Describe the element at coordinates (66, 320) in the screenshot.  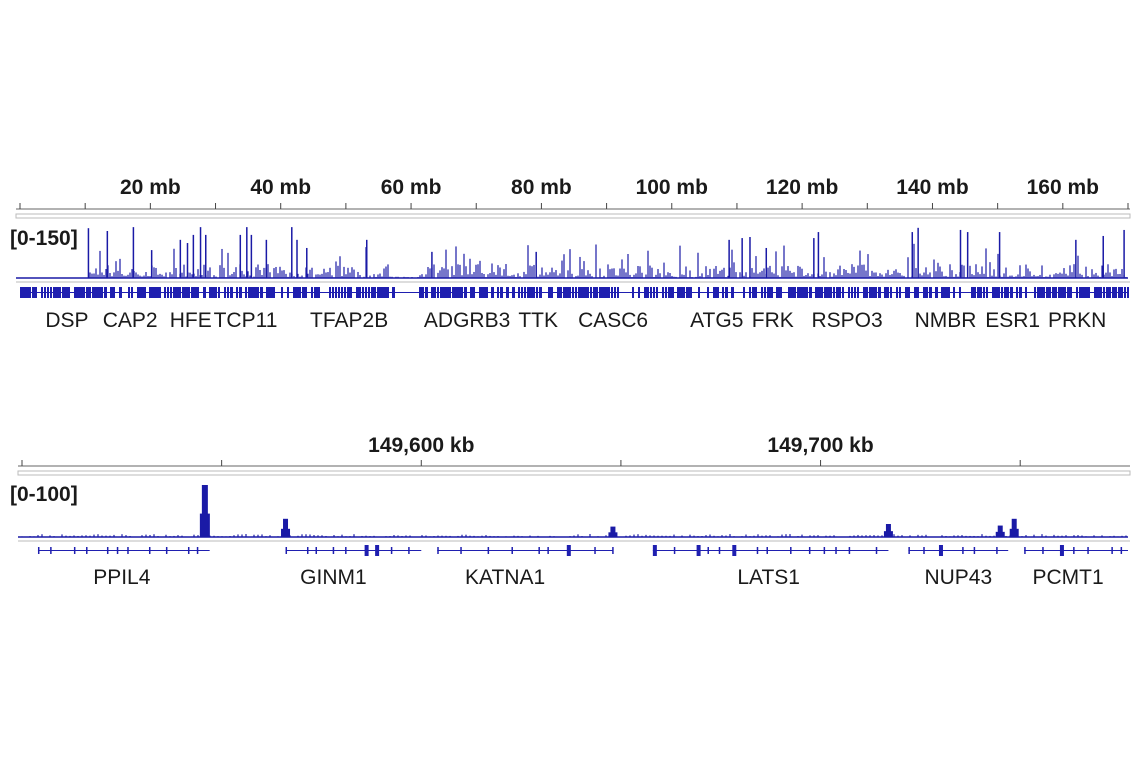
I see `gene-label: DSP` at that location.